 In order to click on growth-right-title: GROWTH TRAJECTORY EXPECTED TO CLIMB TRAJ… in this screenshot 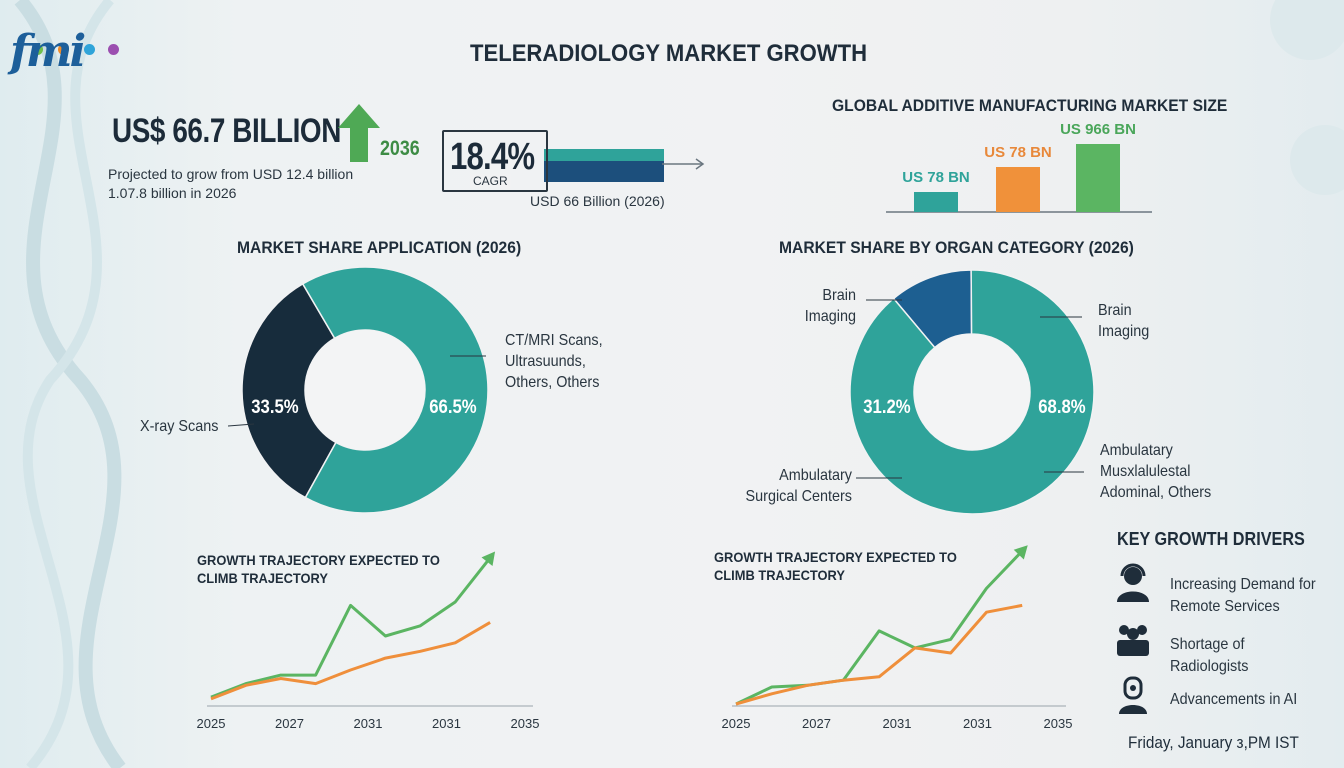, I will do `click(835, 566)`.